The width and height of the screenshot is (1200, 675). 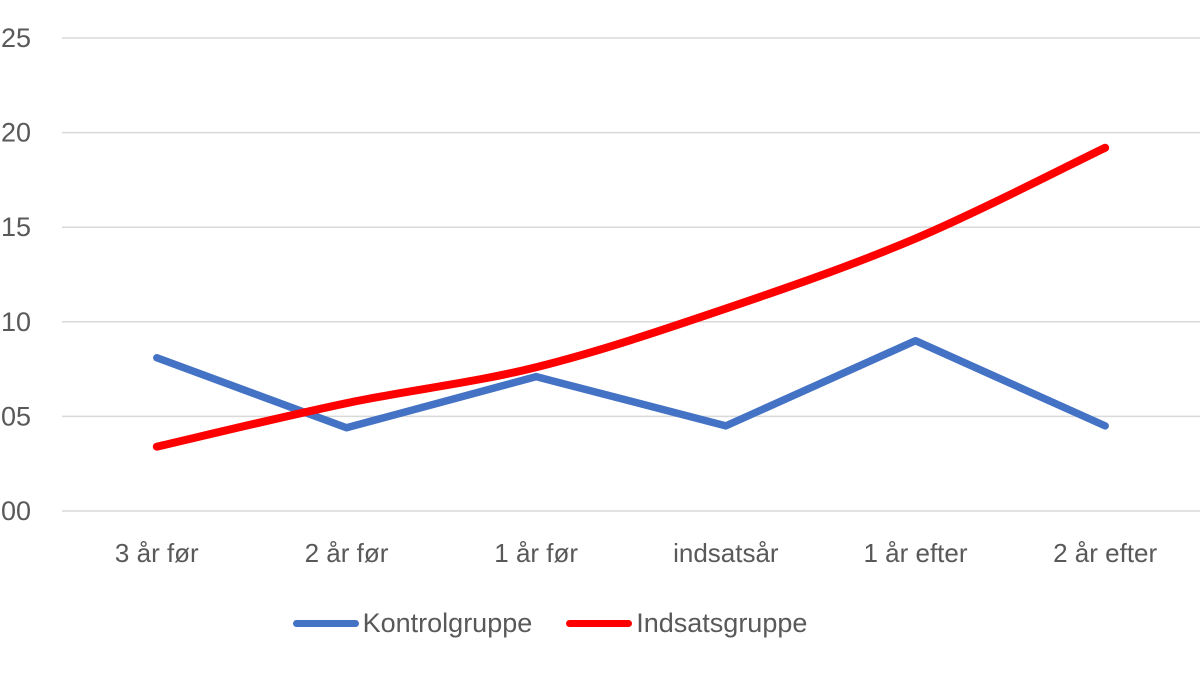 I want to click on y-axis-tick-label: 00, so click(x=16, y=511).